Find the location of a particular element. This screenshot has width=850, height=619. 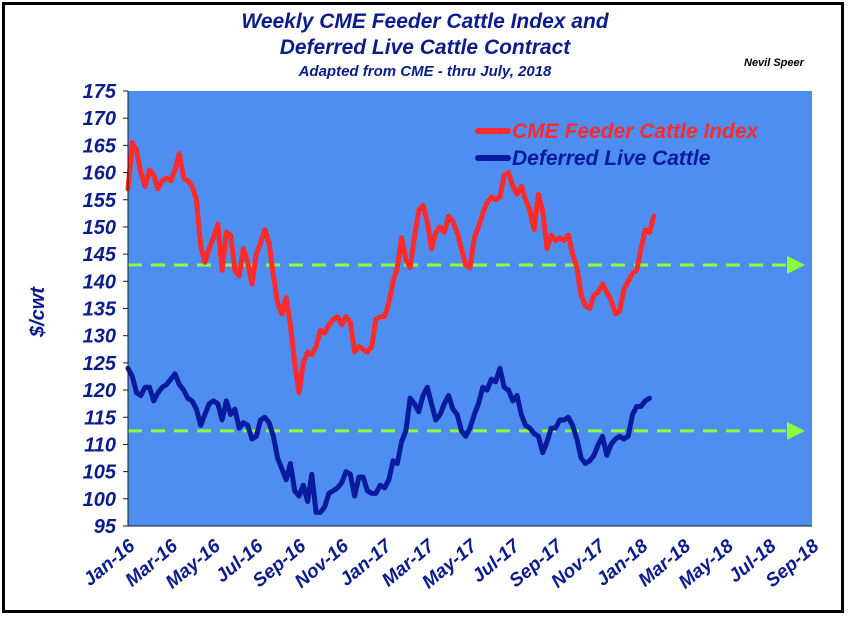

y-tick-label: 130 is located at coordinates (99, 337).